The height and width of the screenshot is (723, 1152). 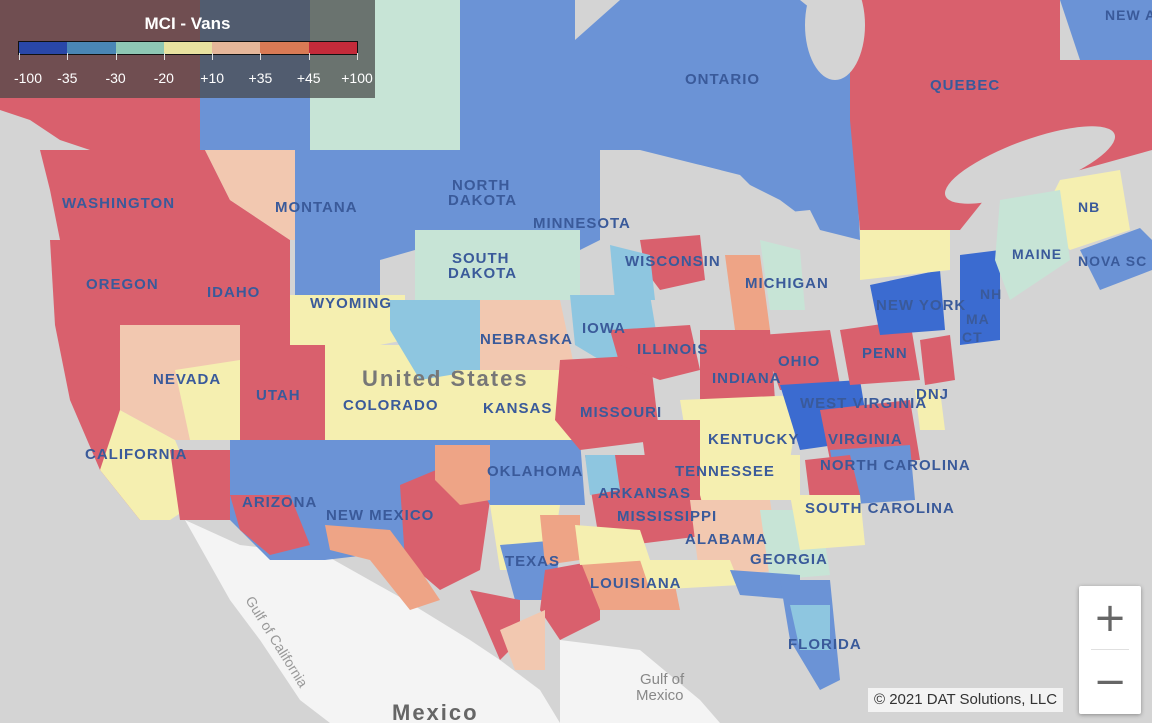 I want to click on label-ma: MA, so click(x=978, y=319).